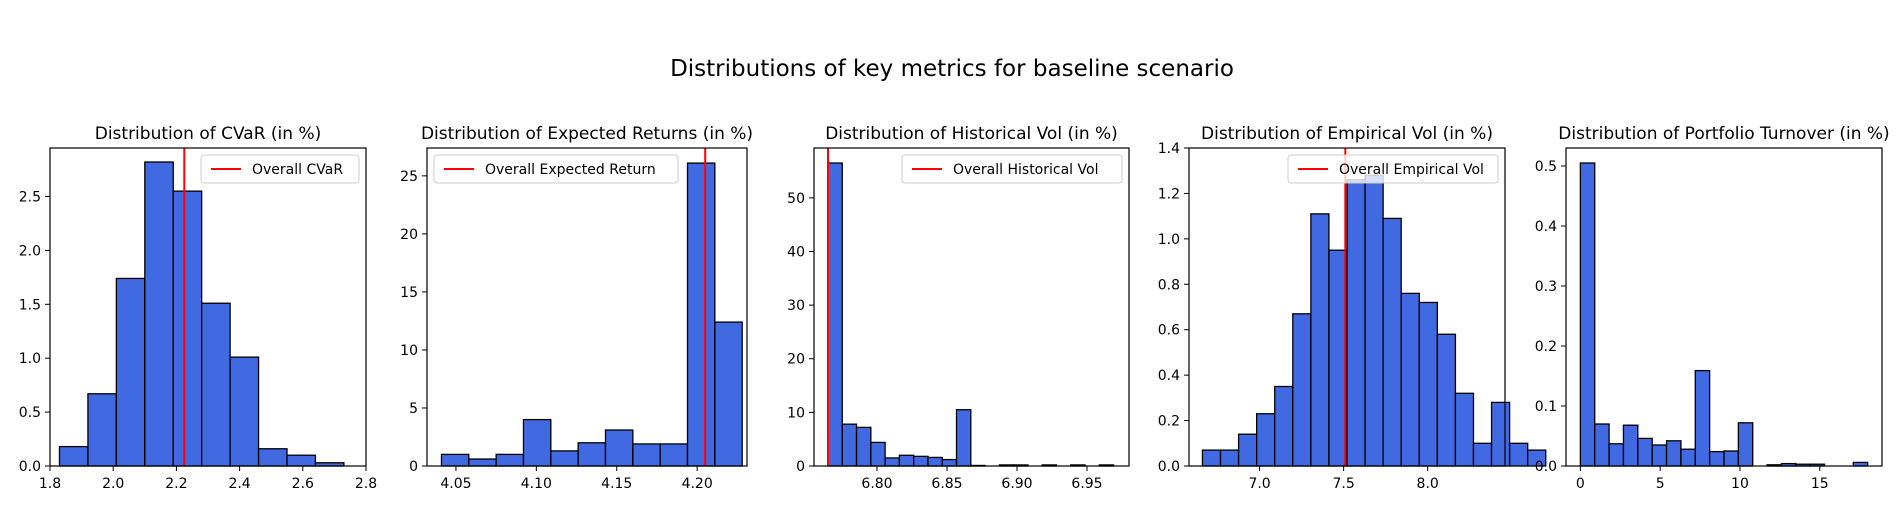  What do you see at coordinates (176, 484) in the screenshot?
I see `x-tick-label: 2.2` at bounding box center [176, 484].